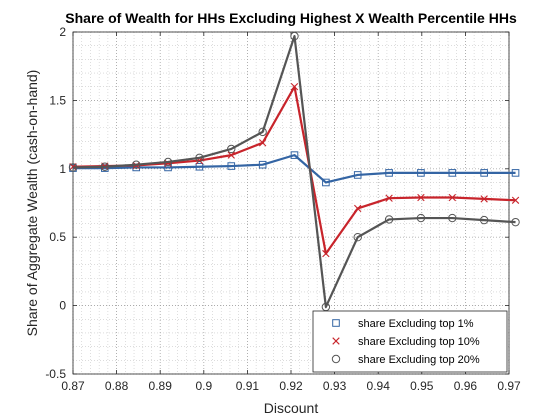 The image size is (560, 420). Describe the element at coordinates (248, 386) in the screenshot. I see `x-tick-label: 0.91` at that location.